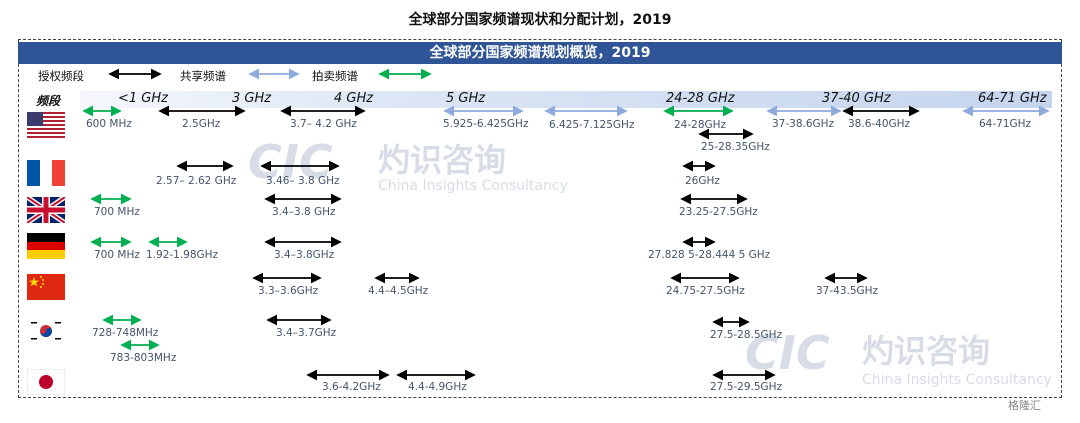 The height and width of the screenshot is (423, 1080). I want to click on band-label-sub1: <1 GHz, so click(143, 98).